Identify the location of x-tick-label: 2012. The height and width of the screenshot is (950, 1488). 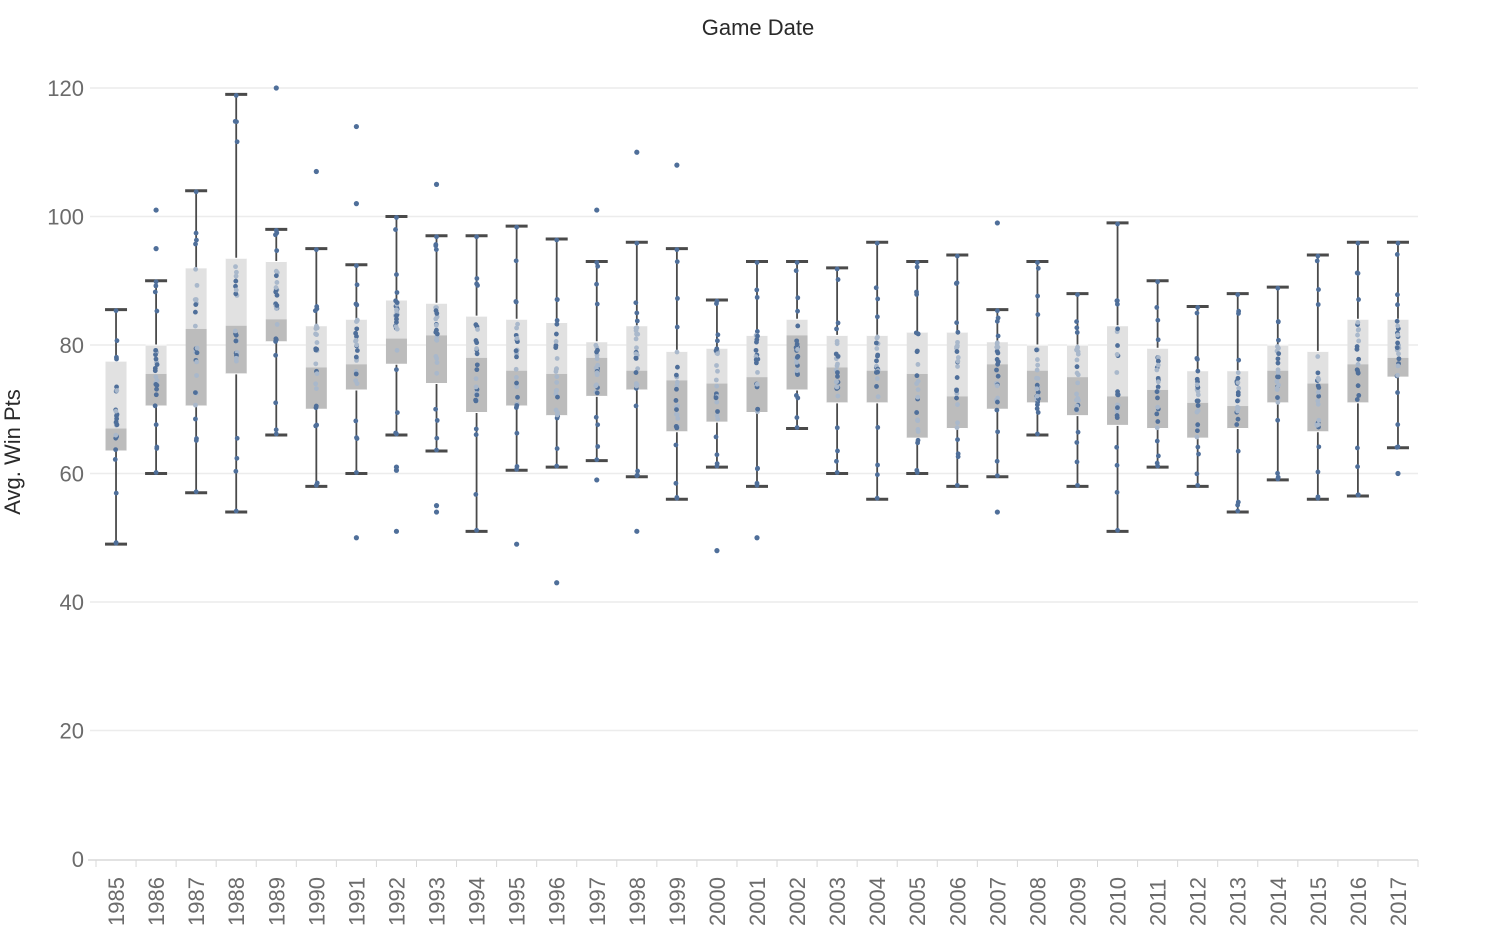
(1198, 901).